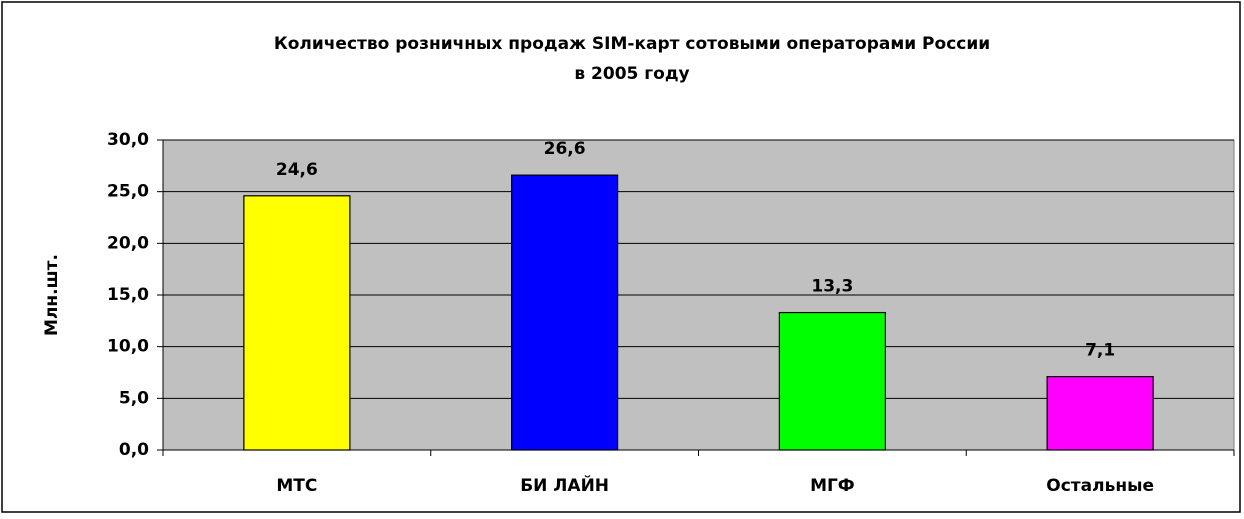  What do you see at coordinates (297, 170) in the screenshot?
I see `data-label: 24,6` at bounding box center [297, 170].